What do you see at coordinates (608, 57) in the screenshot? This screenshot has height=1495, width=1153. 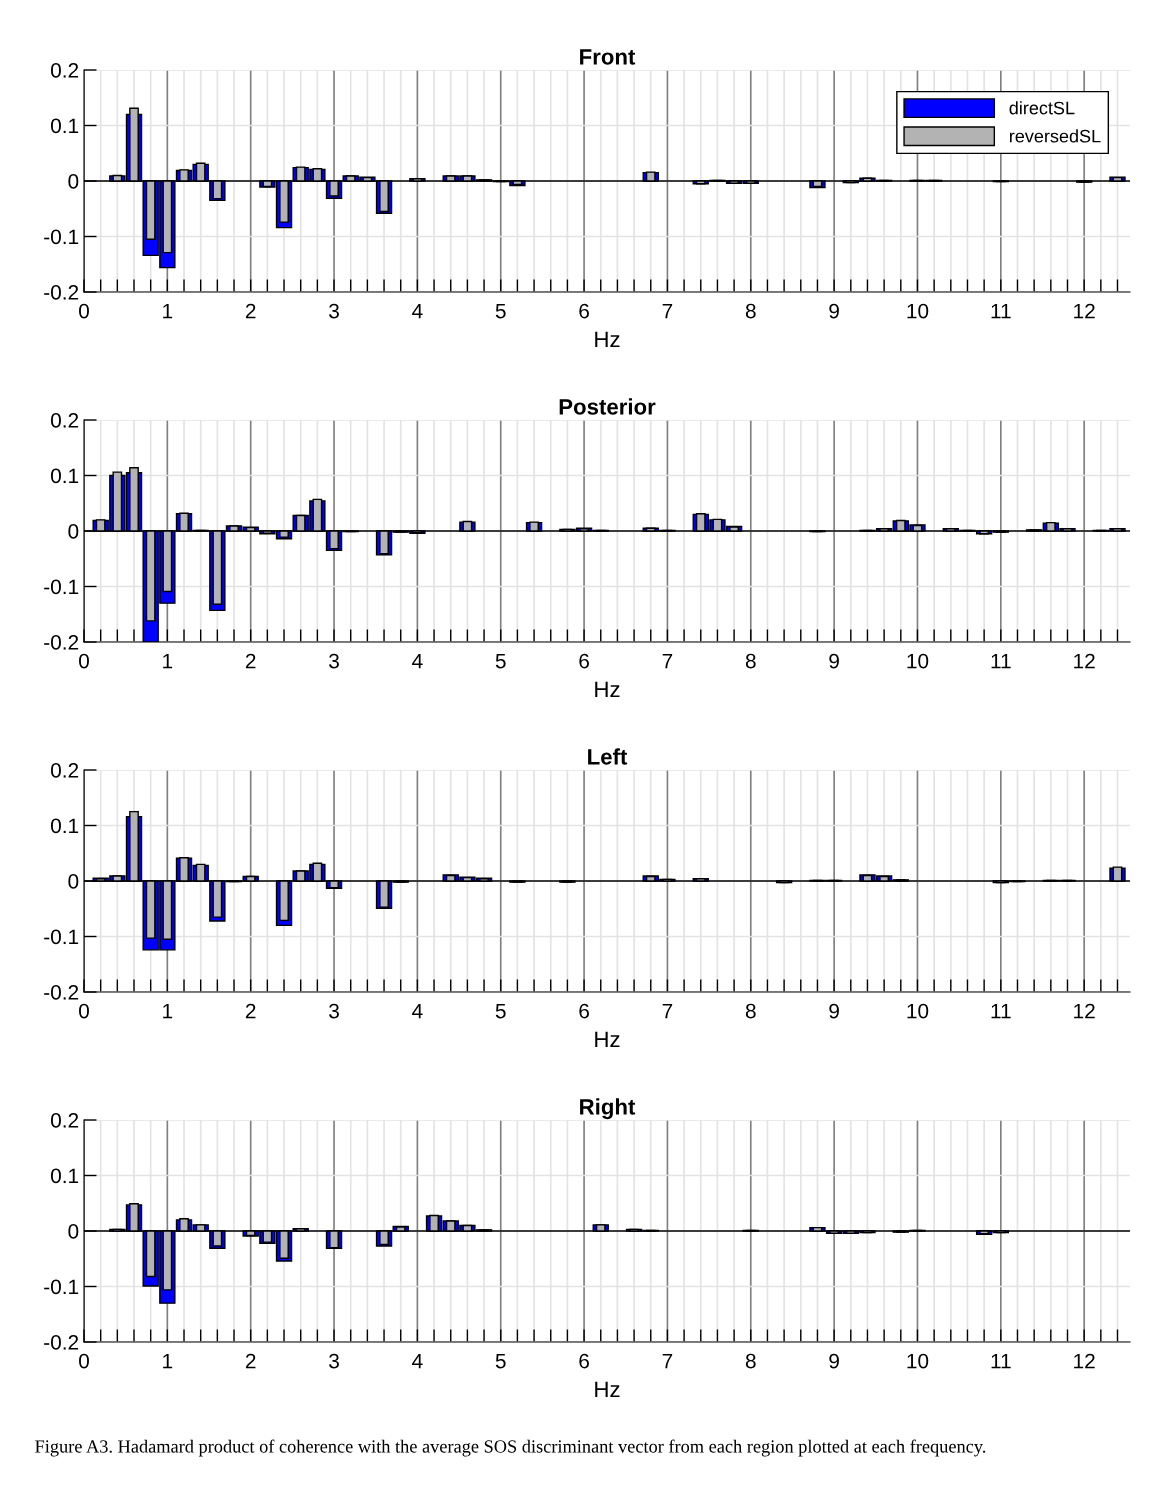 I see `chart-title: Front` at bounding box center [608, 57].